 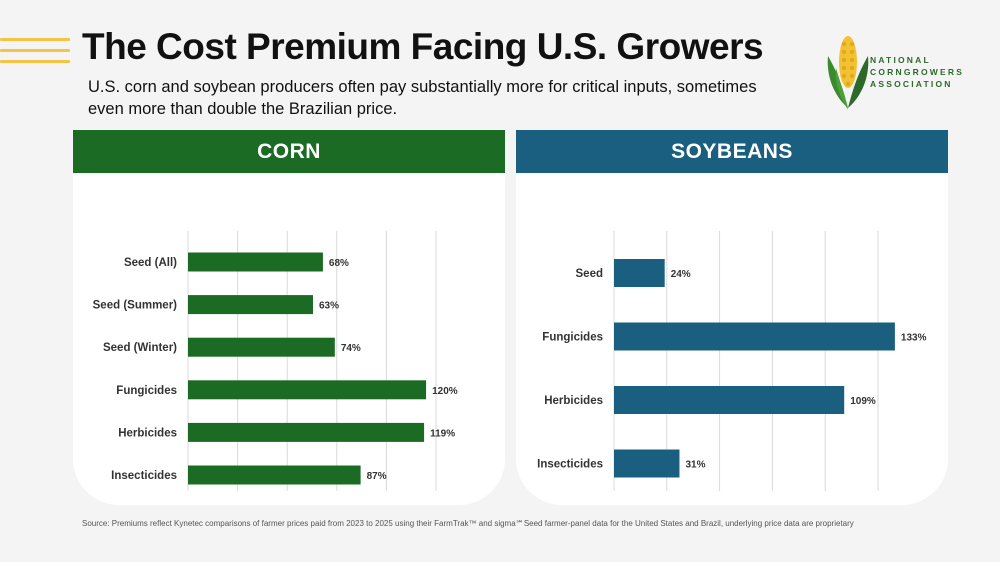 I want to click on data-label: 109%, so click(x=863, y=401).